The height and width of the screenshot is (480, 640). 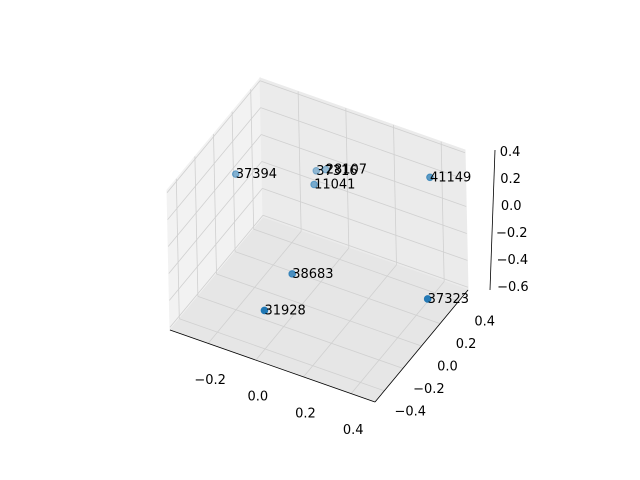 I want to click on y-tick-label: 0.4, so click(x=484, y=322).